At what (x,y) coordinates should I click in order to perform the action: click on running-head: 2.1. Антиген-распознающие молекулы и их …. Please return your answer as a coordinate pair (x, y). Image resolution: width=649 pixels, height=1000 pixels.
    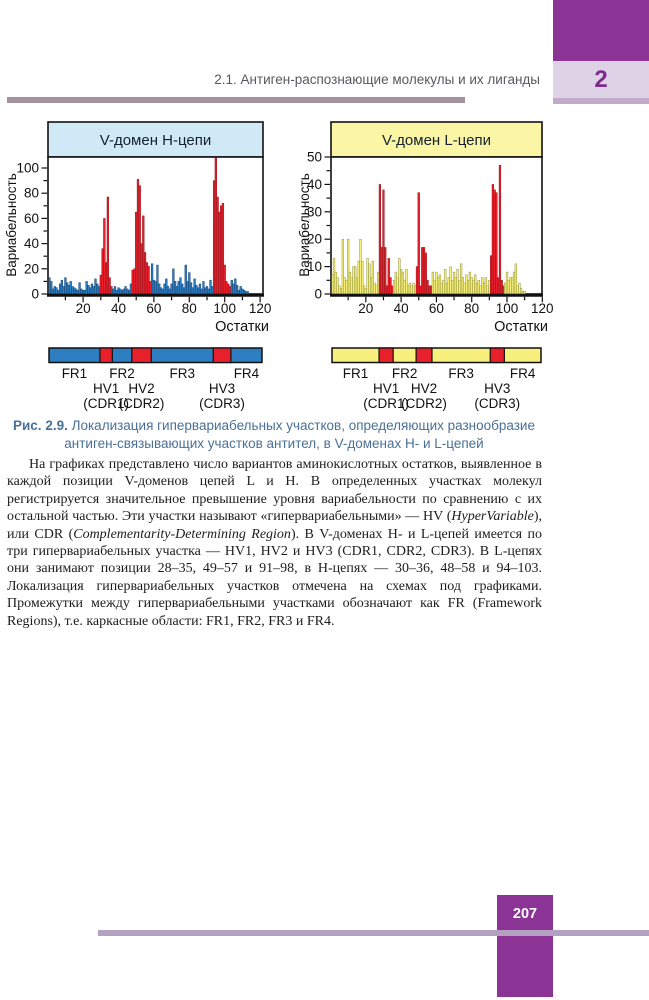
    Looking at the image, I should click on (377, 79).